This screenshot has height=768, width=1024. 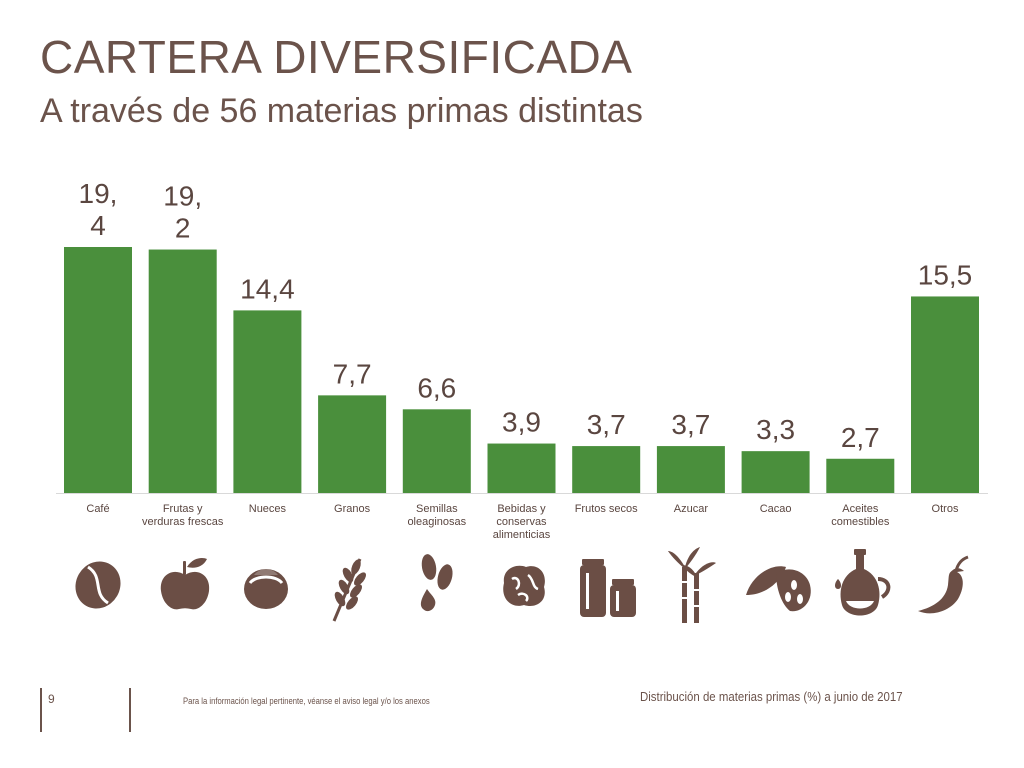 What do you see at coordinates (775, 429) in the screenshot?
I see `data-label-8: 3,3` at bounding box center [775, 429].